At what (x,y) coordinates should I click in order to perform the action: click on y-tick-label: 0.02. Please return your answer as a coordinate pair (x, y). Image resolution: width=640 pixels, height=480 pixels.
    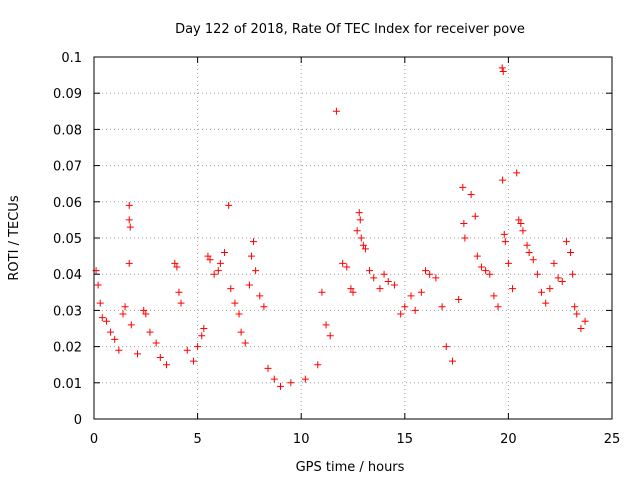
    Looking at the image, I should click on (67, 348).